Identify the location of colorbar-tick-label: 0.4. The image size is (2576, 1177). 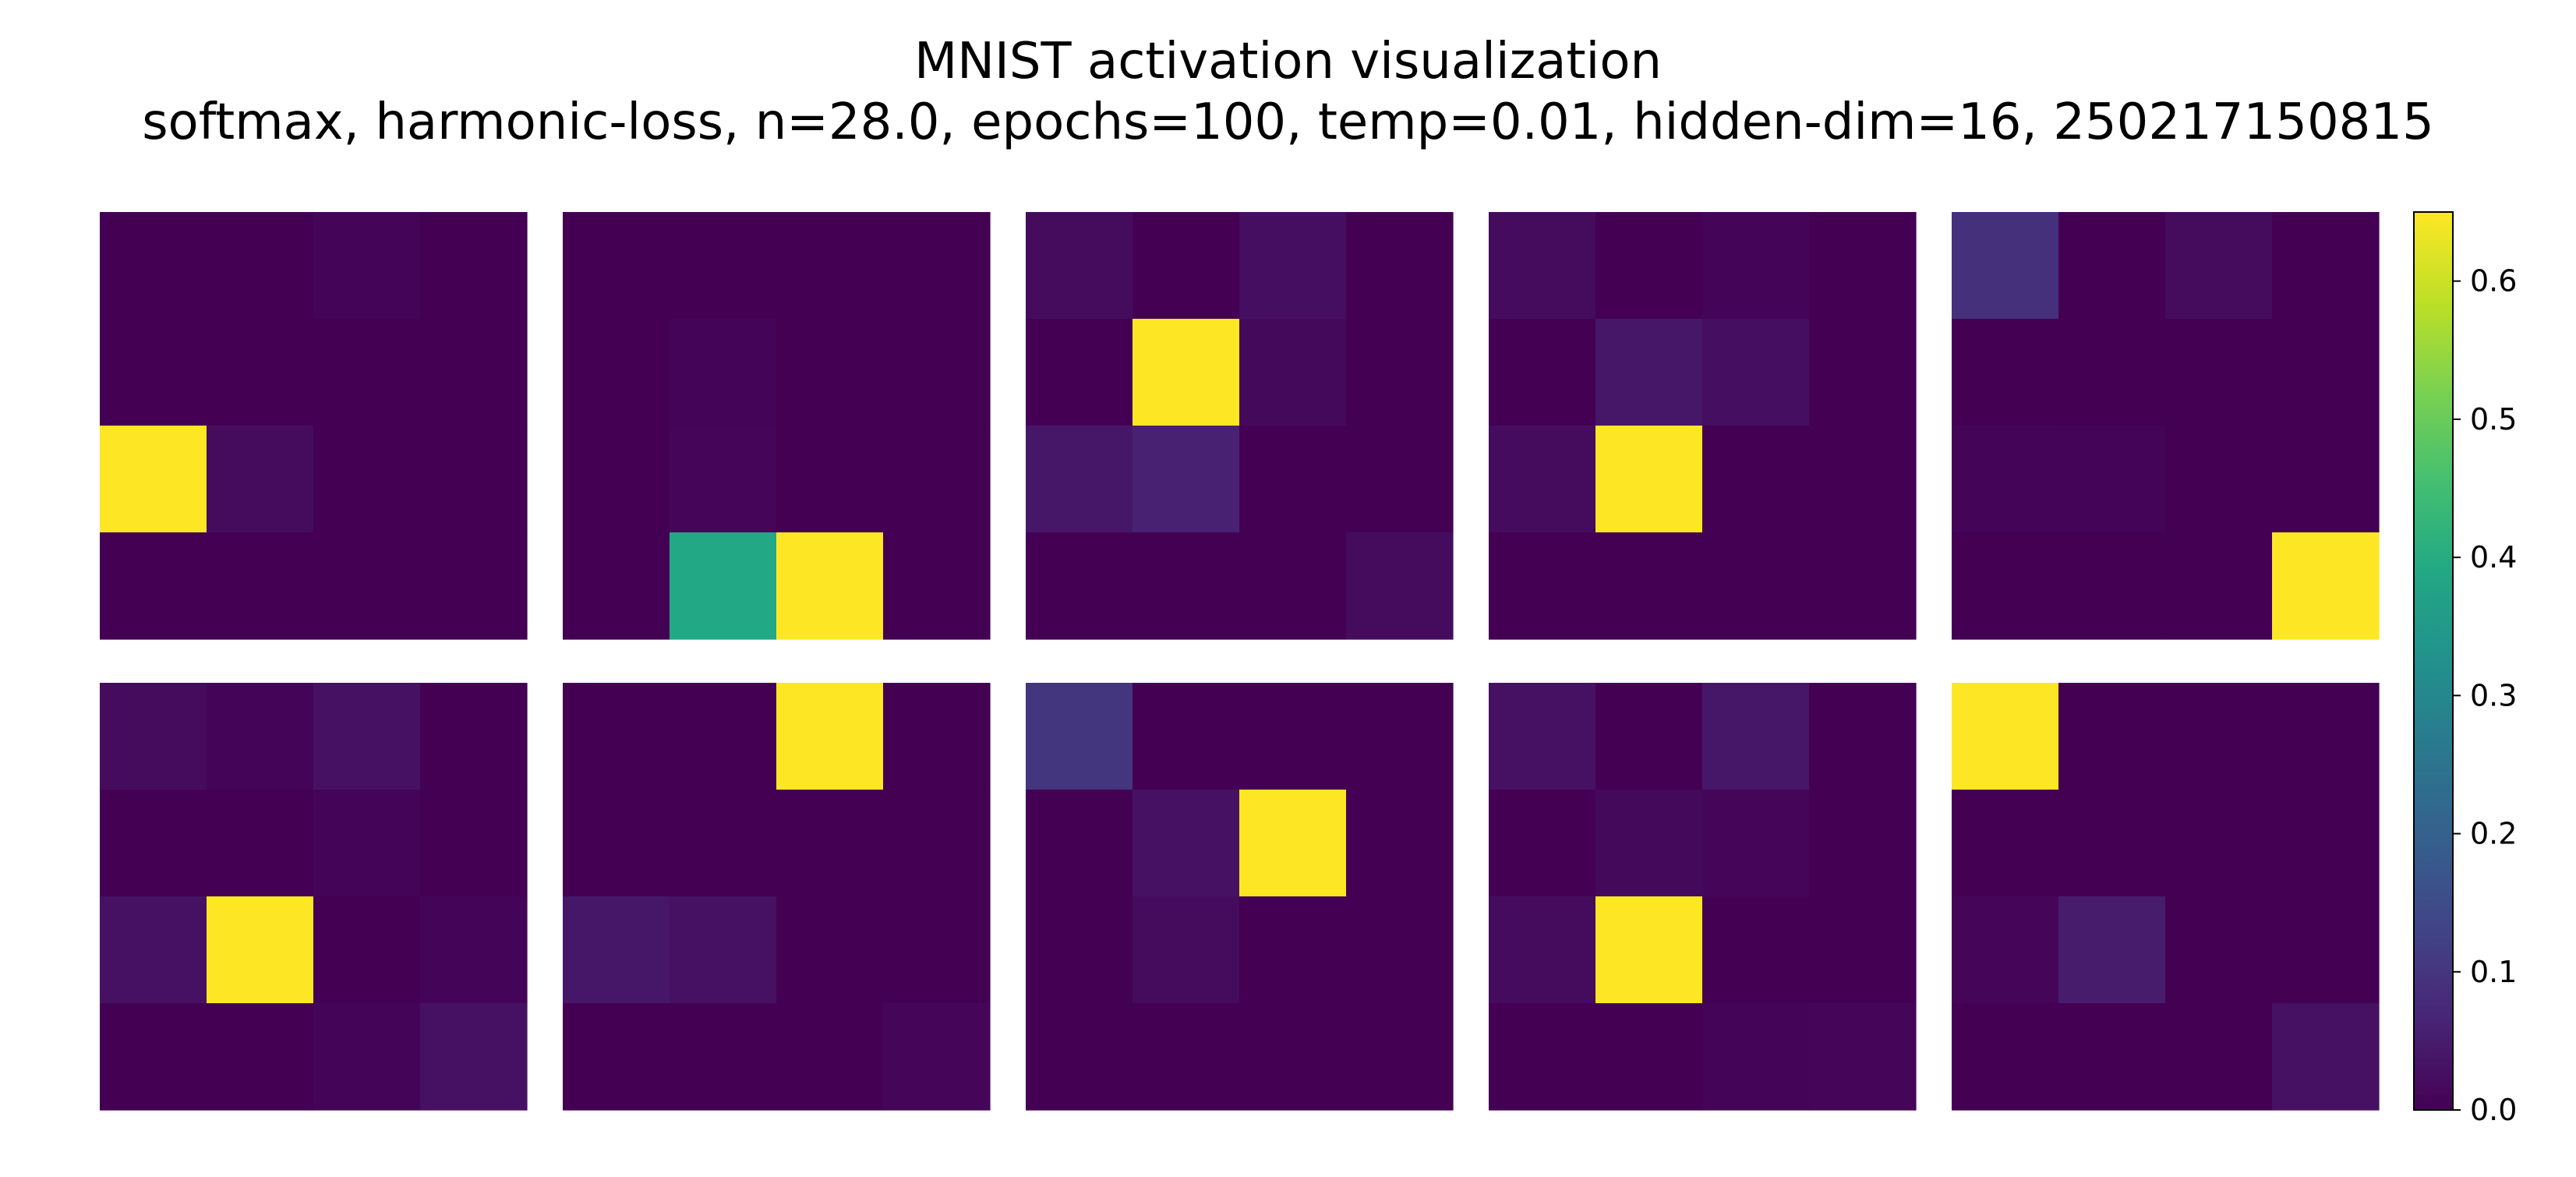
(2493, 557).